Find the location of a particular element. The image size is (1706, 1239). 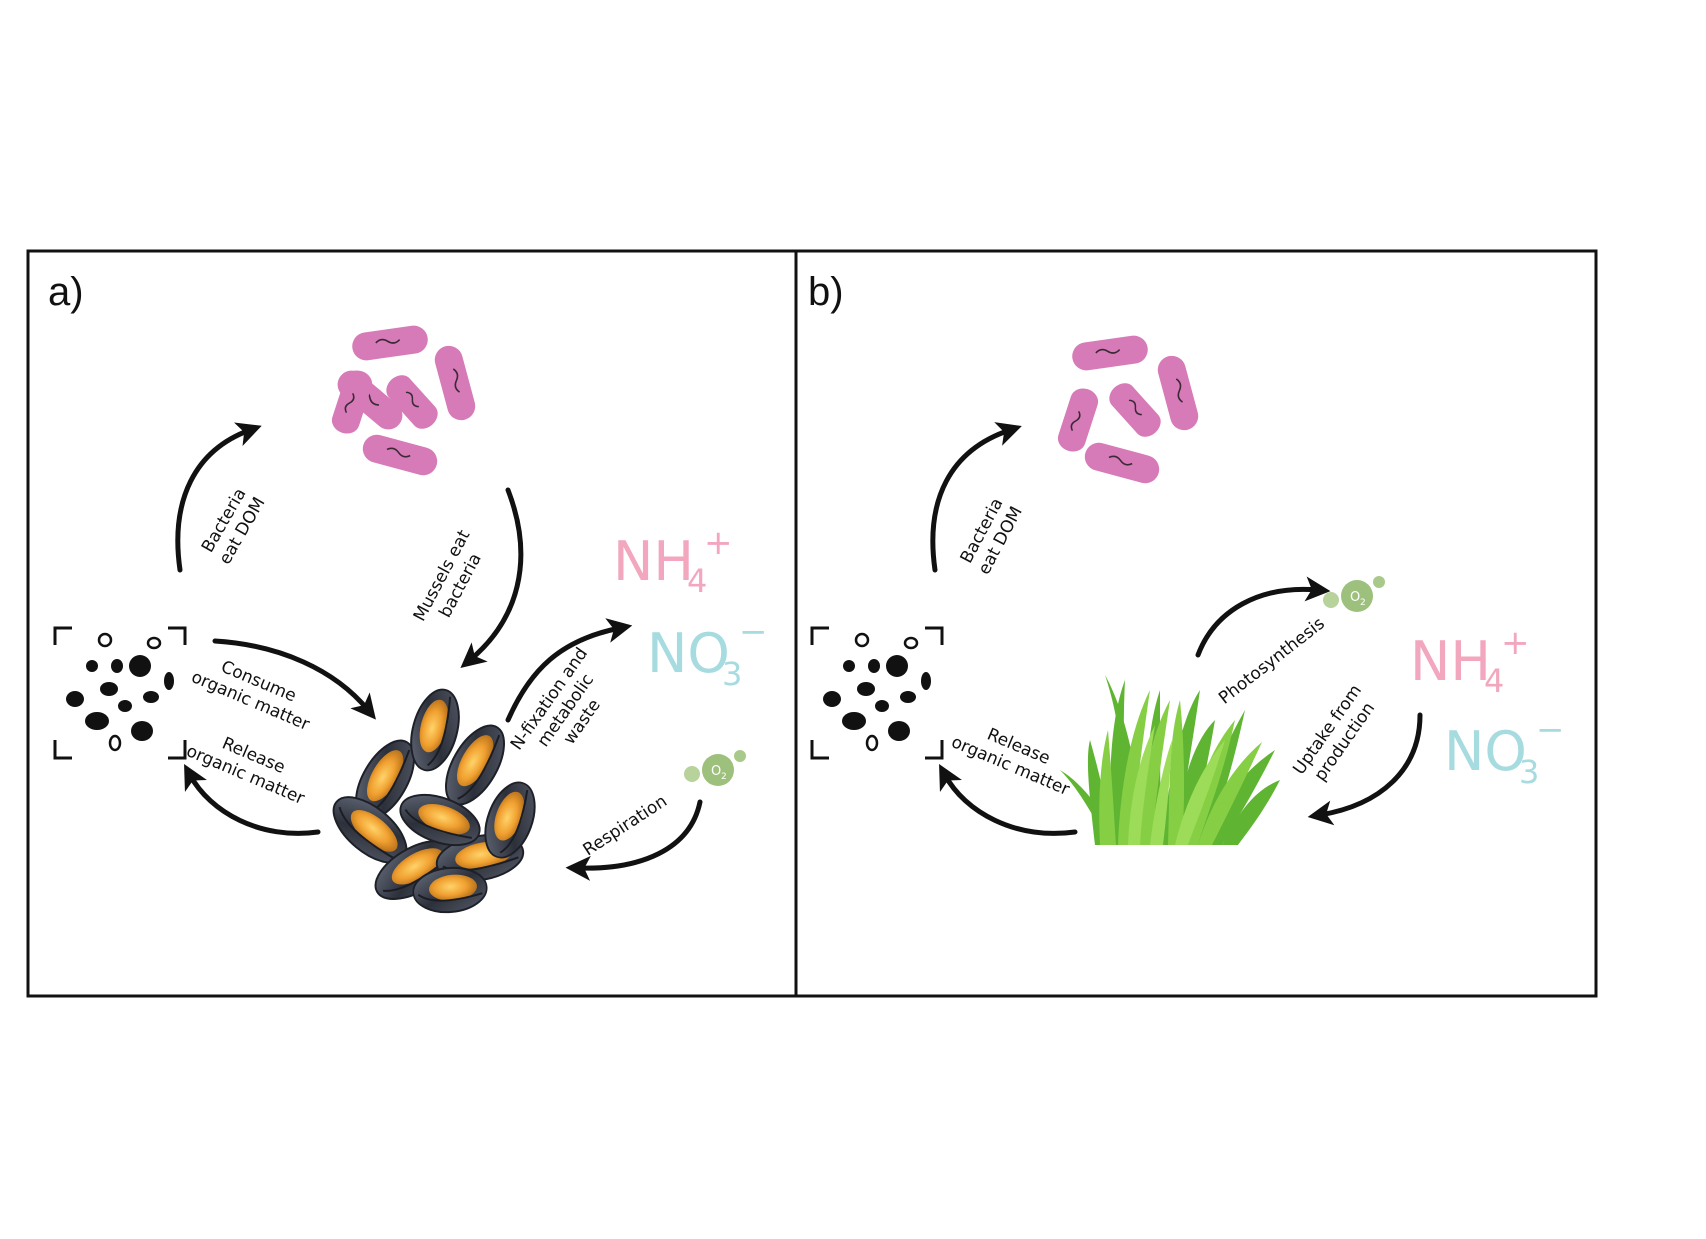

label-photosynthesis: Photosynthesis is located at coordinates (1272, 661).